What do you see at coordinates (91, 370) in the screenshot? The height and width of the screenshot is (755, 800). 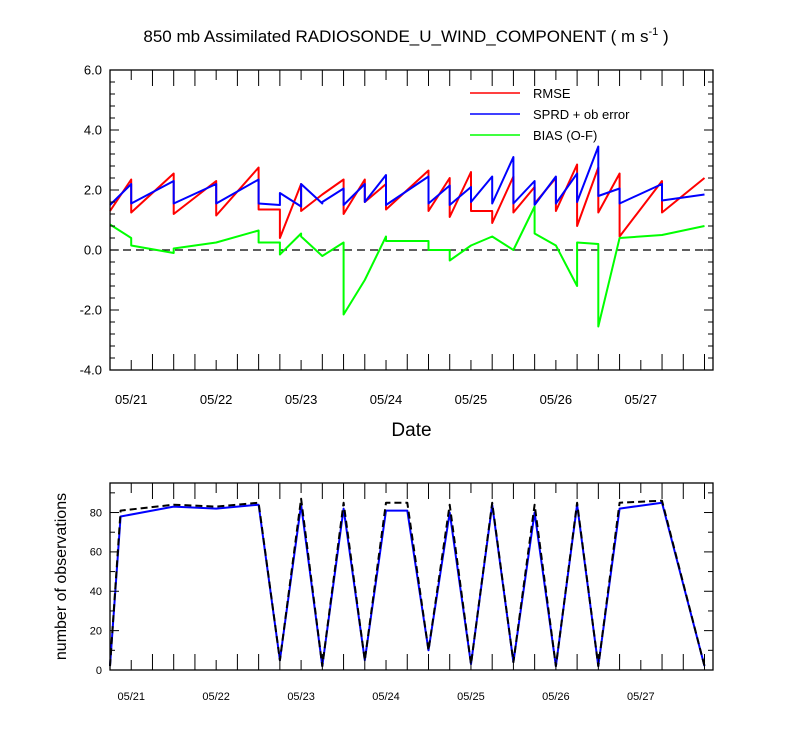 I see `y-tick-label: -4.0` at bounding box center [91, 370].